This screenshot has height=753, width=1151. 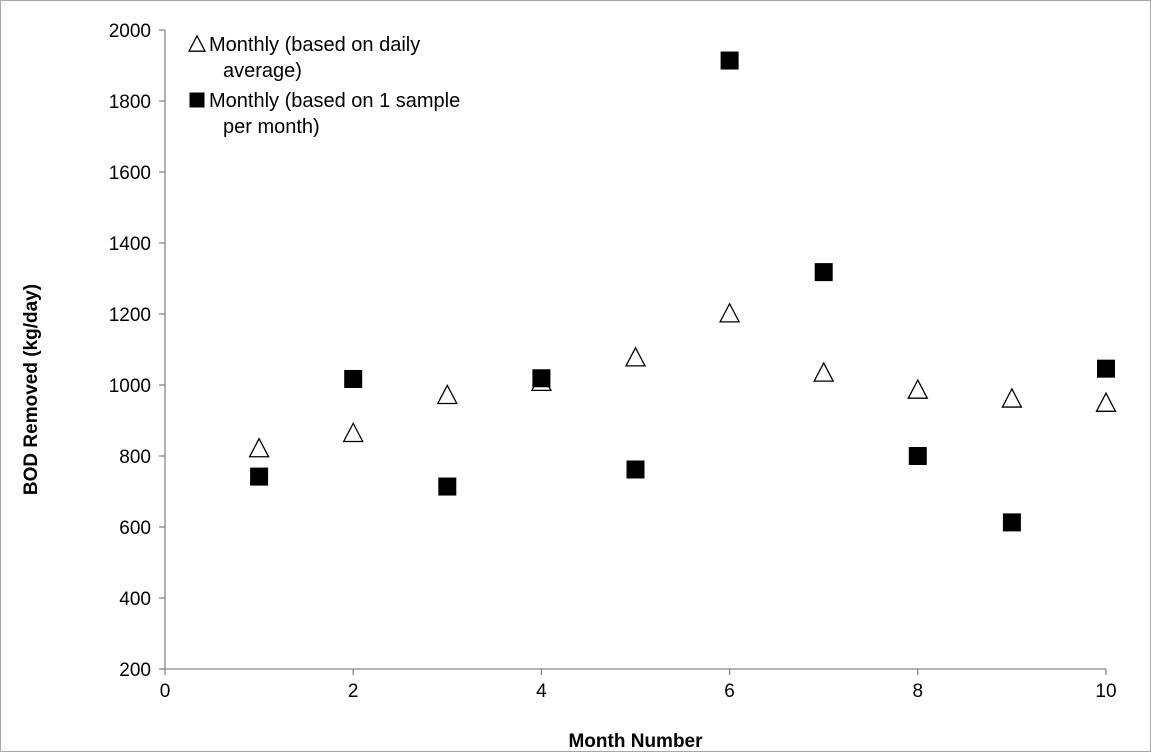 I want to click on legend-item-1: Monthly (based on daily average), so click(x=303, y=58).